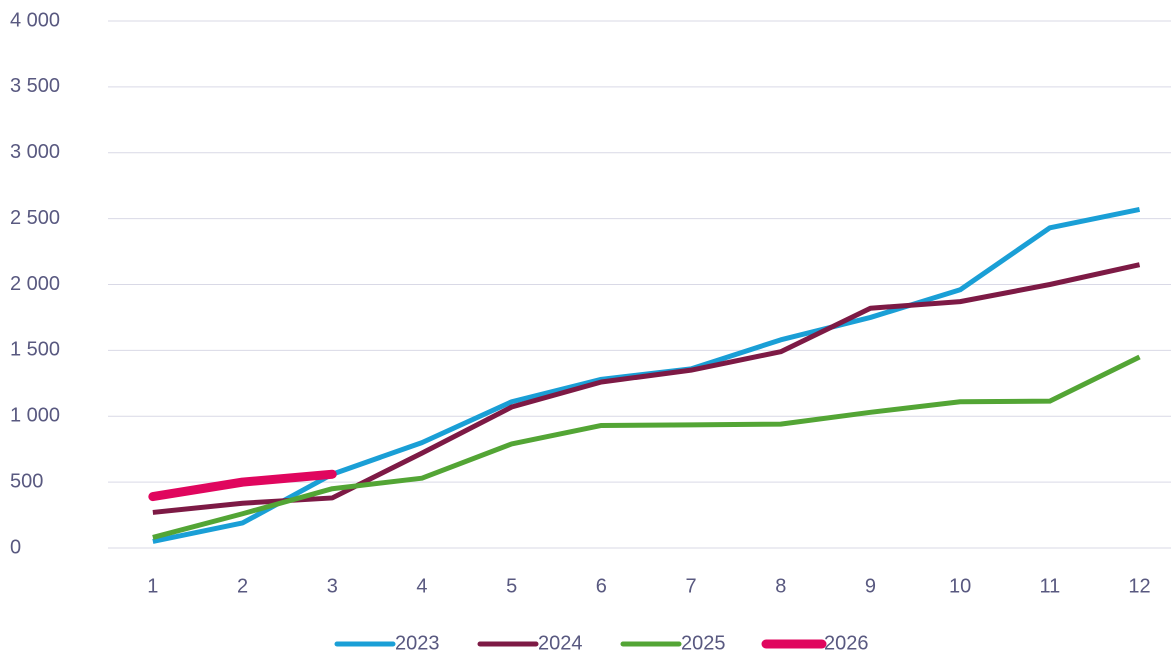  I want to click on legend-label: 2026, so click(846, 643).